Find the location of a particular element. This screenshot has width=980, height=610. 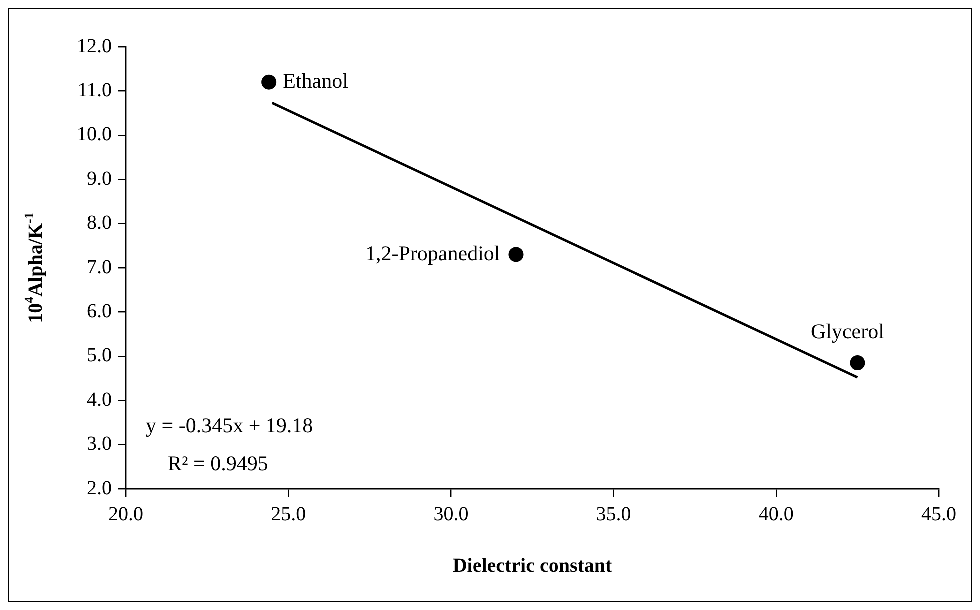

y-tick-label: 7.0 is located at coordinates (99, 267).